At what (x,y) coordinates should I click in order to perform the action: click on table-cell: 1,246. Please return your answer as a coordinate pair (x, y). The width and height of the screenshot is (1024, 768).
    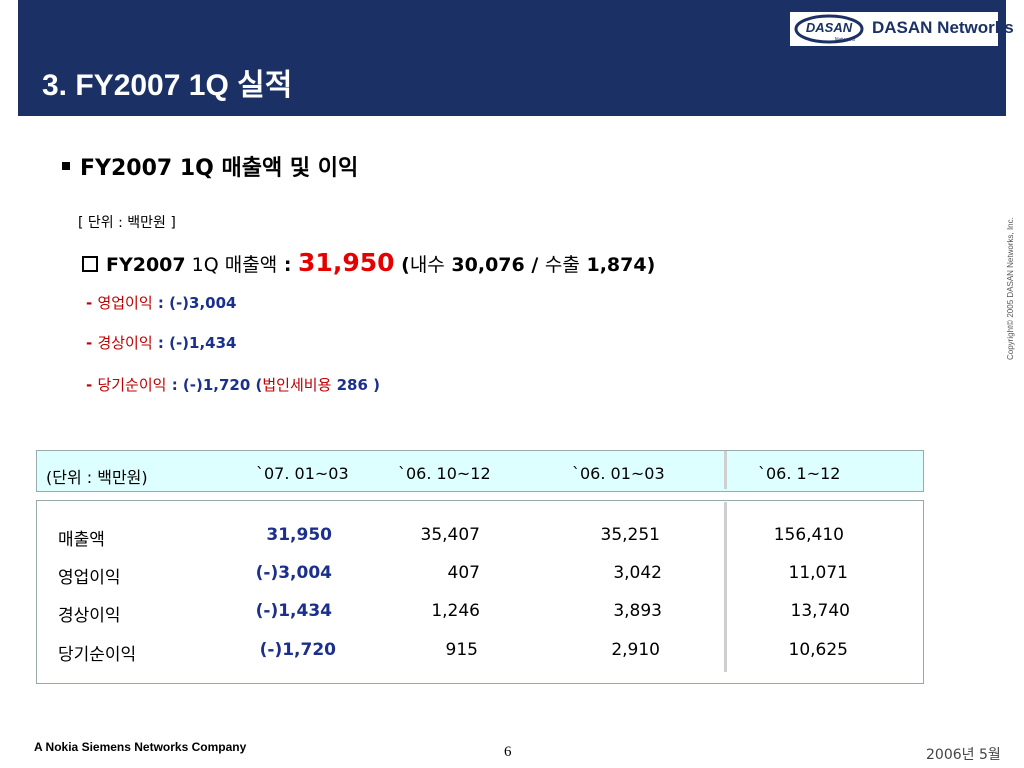
    Looking at the image, I should click on (455, 611).